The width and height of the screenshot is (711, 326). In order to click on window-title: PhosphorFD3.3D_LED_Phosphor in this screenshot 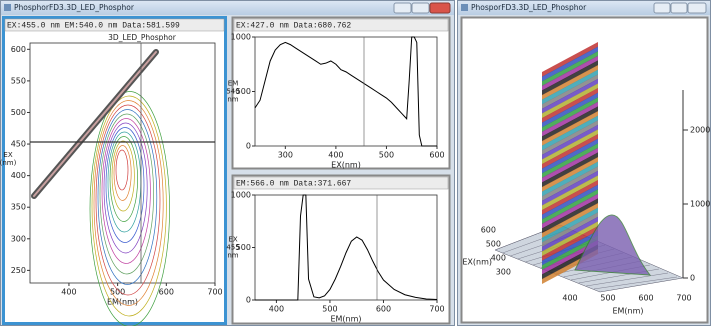, I will do `click(74, 7)`.